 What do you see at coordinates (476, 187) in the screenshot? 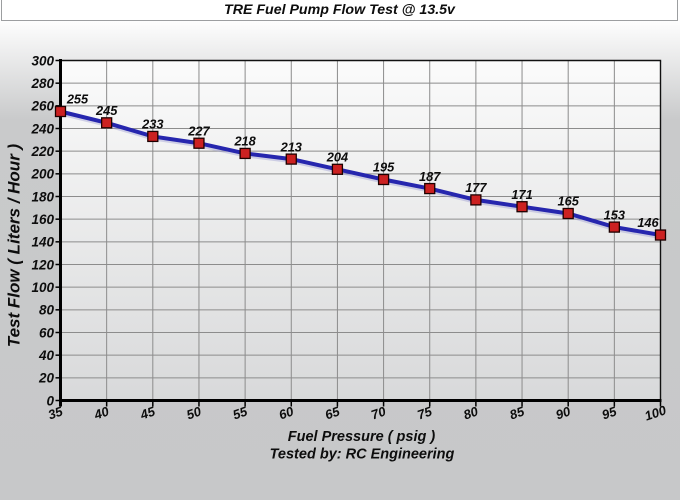
I see `svg-text: 177` at bounding box center [476, 187].